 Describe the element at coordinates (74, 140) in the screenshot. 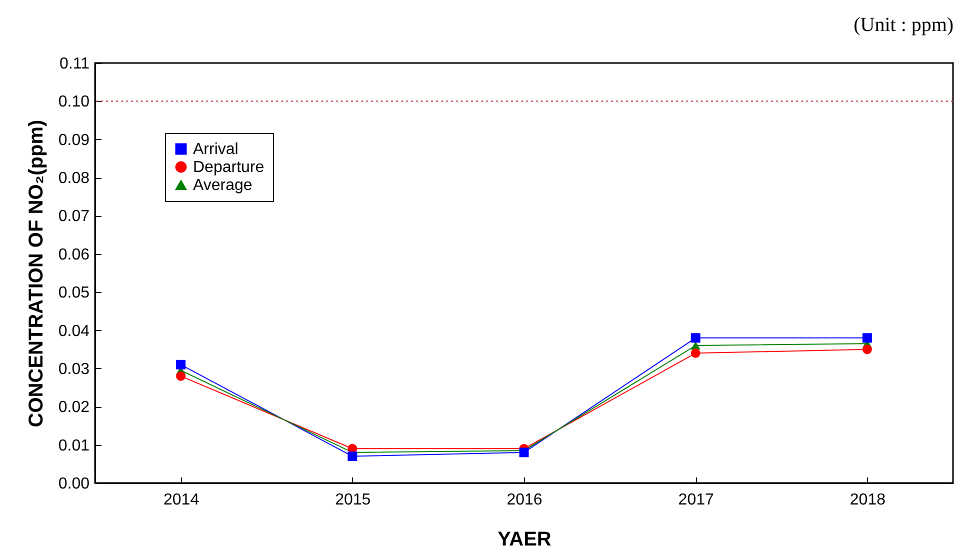

I see `y-tick-label: 0.09` at that location.